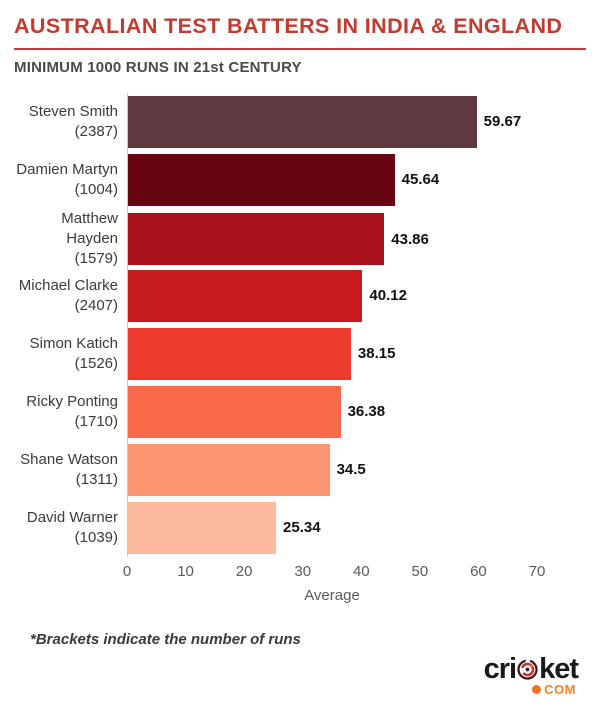  I want to click on category-name: David Warner, so click(72, 517).